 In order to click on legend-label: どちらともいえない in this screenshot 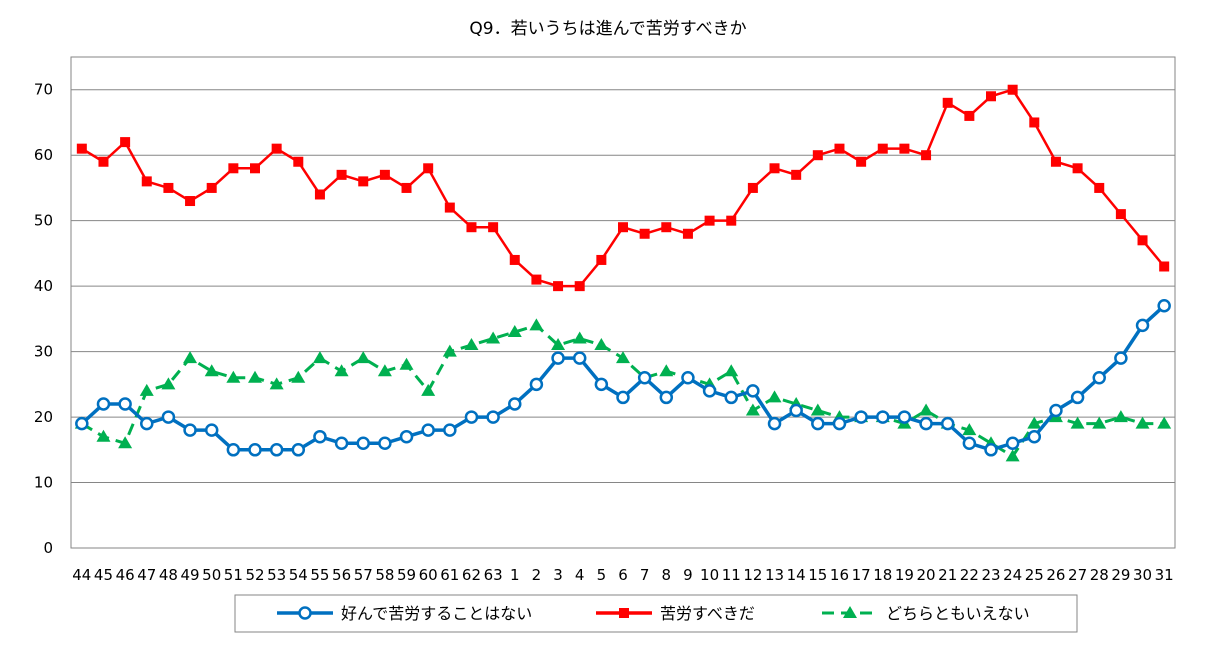, I will do `click(958, 613)`.